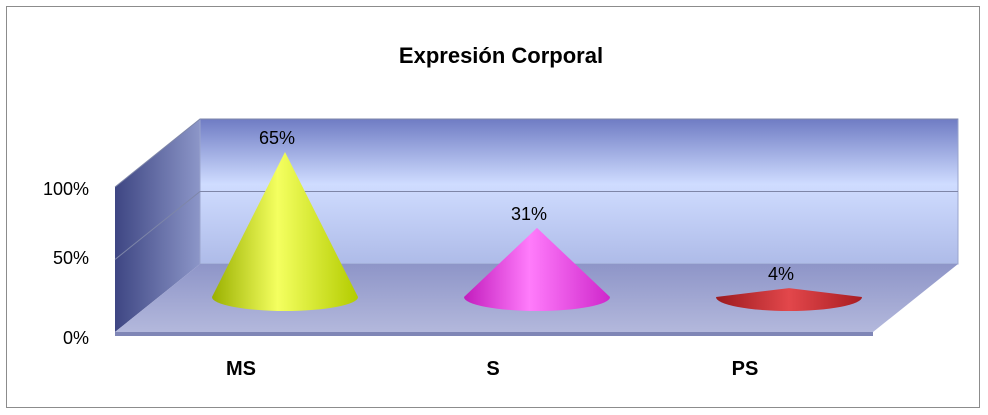 This screenshot has height=415, width=988. Describe the element at coordinates (285, 231) in the screenshot. I see `cone-ms` at that location.